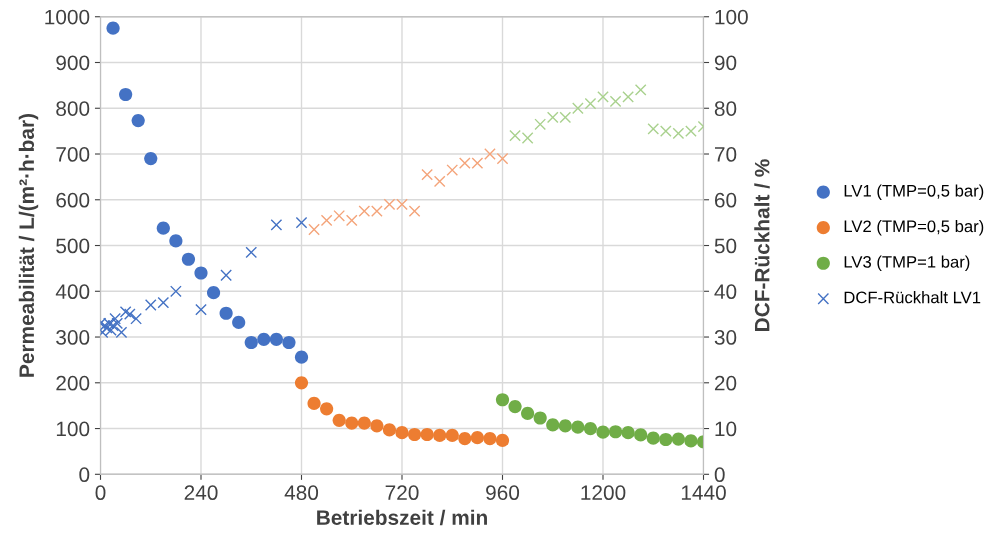  I want to click on y-tick-label: 1000, so click(67, 17).